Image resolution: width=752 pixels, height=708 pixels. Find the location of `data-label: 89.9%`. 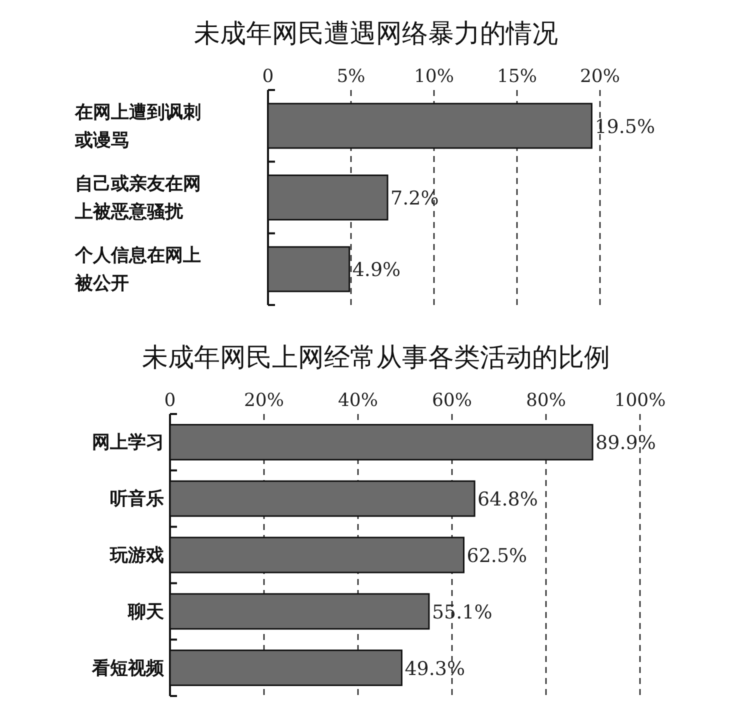

data-label: 89.9% is located at coordinates (626, 443).